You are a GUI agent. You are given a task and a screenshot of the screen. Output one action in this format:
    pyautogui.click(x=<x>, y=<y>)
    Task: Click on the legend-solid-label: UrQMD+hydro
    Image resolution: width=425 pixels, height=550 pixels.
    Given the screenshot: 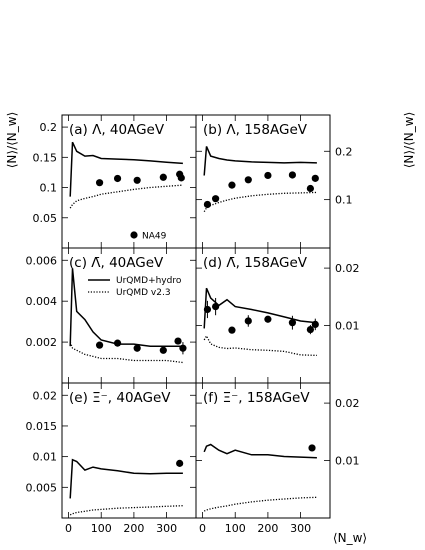 What is the action you would take?
    pyautogui.click(x=149, y=281)
    